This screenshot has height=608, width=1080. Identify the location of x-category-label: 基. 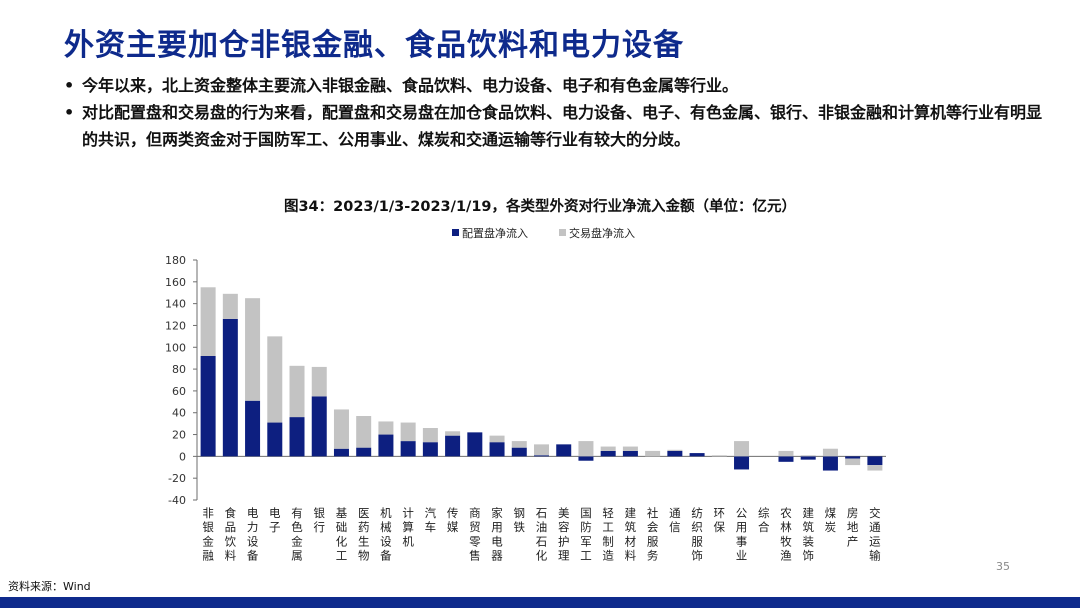
(342, 513).